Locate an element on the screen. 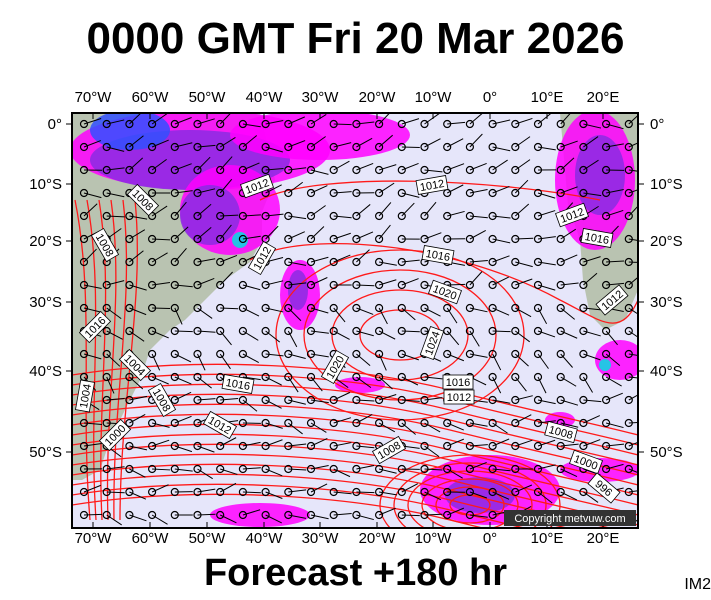  svg-text: 1004 is located at coordinates (86, 396).